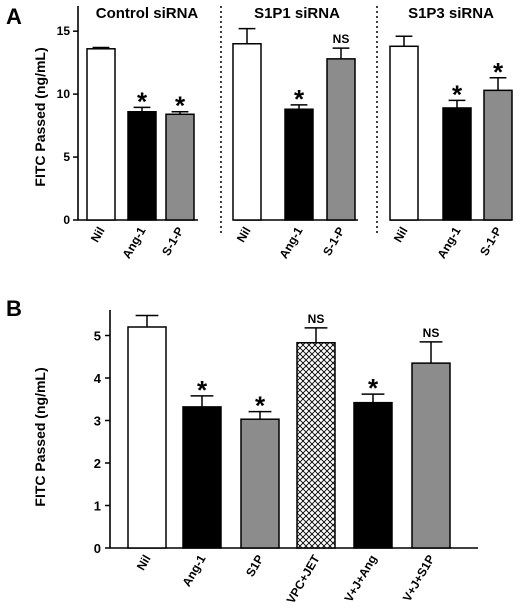  What do you see at coordinates (97, 421) in the screenshot?
I see `panel-b-y-tick-label-3: 3` at bounding box center [97, 421].